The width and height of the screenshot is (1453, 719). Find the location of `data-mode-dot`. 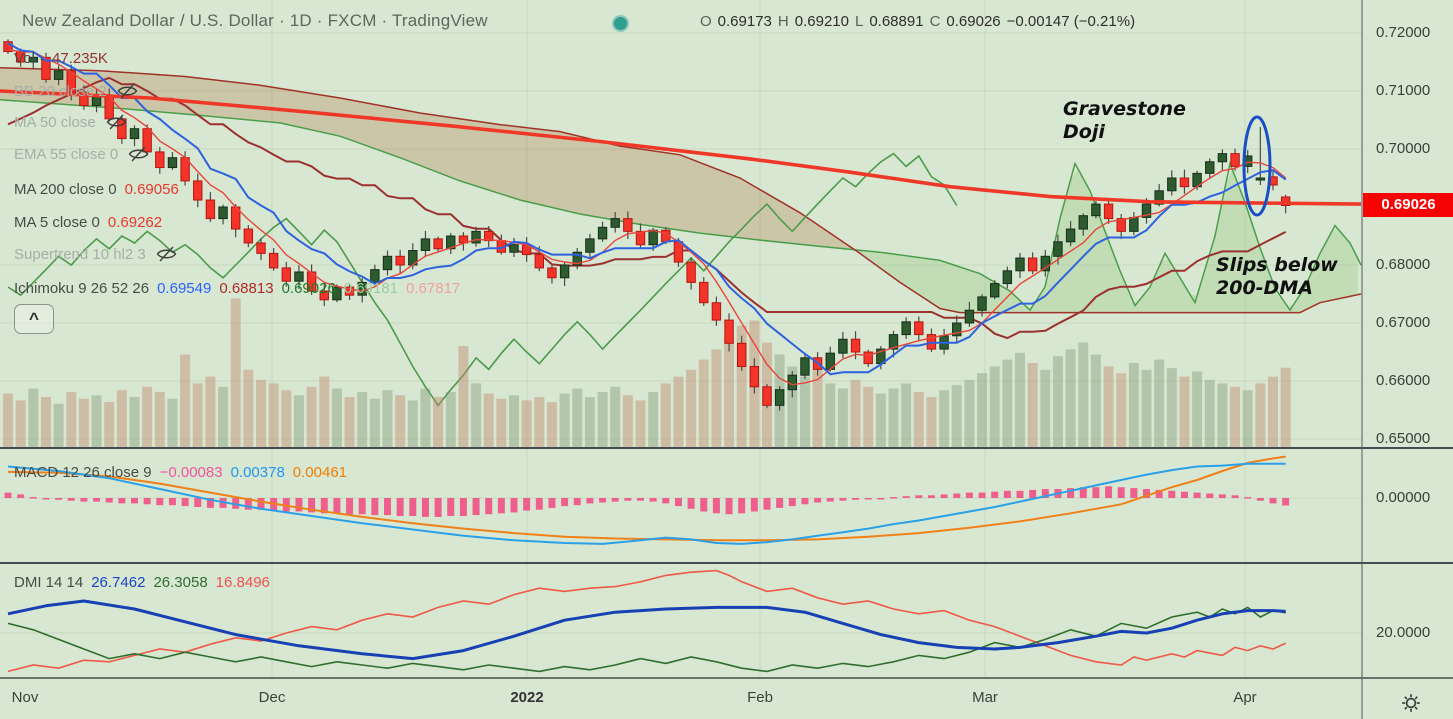

data-mode-dot is located at coordinates (620, 23).